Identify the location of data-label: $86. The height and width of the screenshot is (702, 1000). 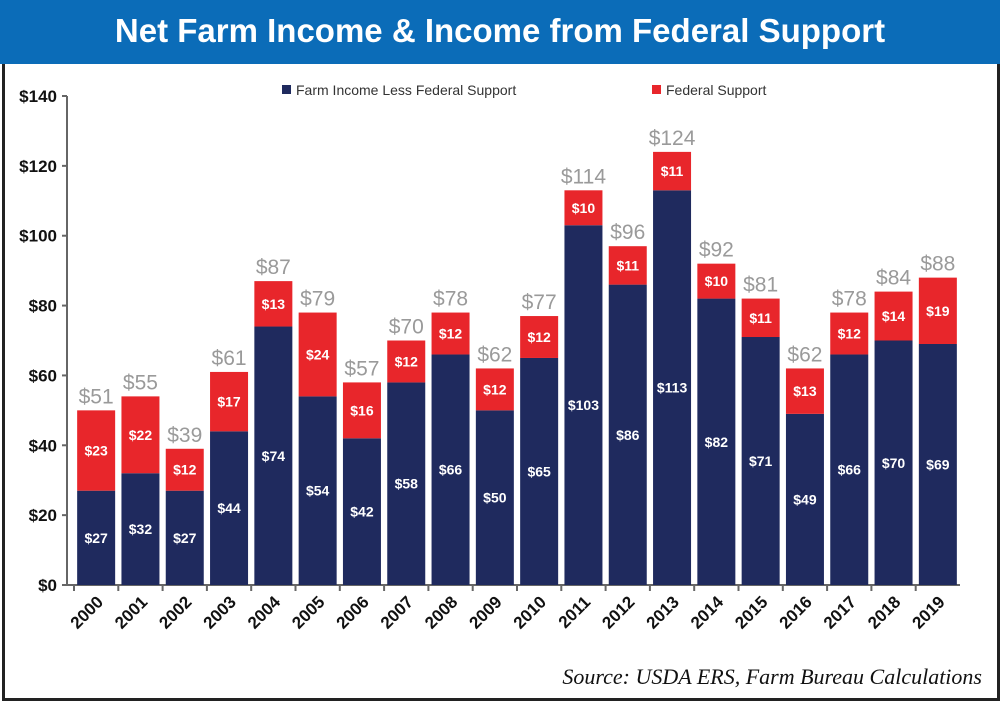
(628, 435).